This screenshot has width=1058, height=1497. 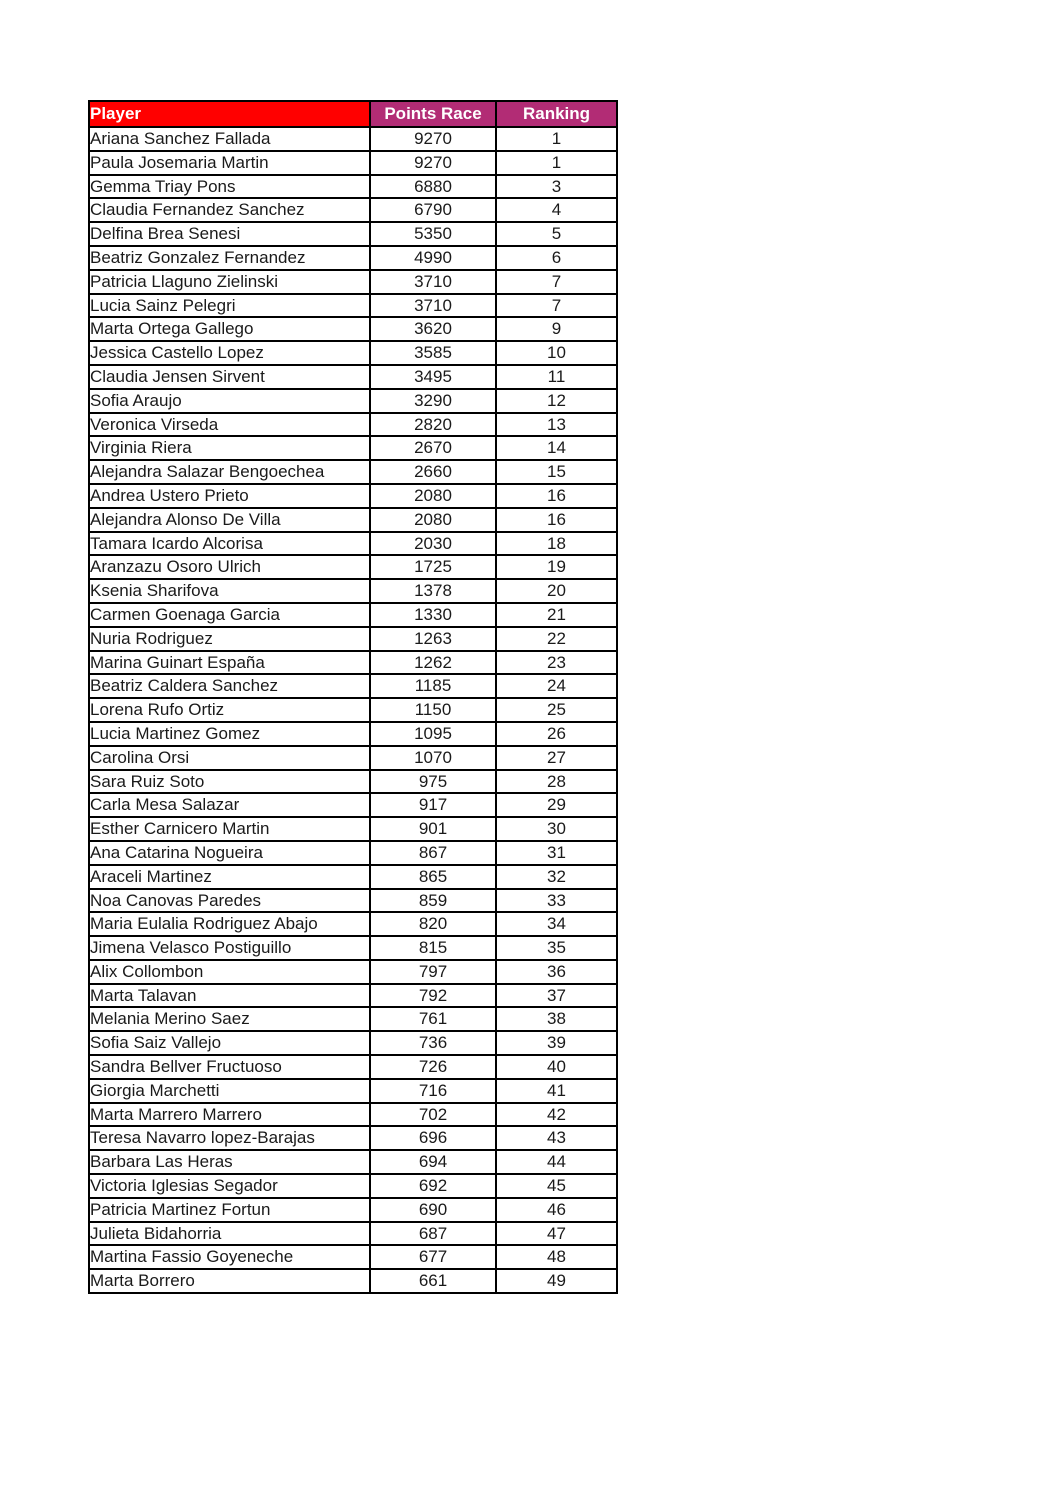 What do you see at coordinates (229, 424) in the screenshot?
I see `player-cell: Veronica Virseda` at bounding box center [229, 424].